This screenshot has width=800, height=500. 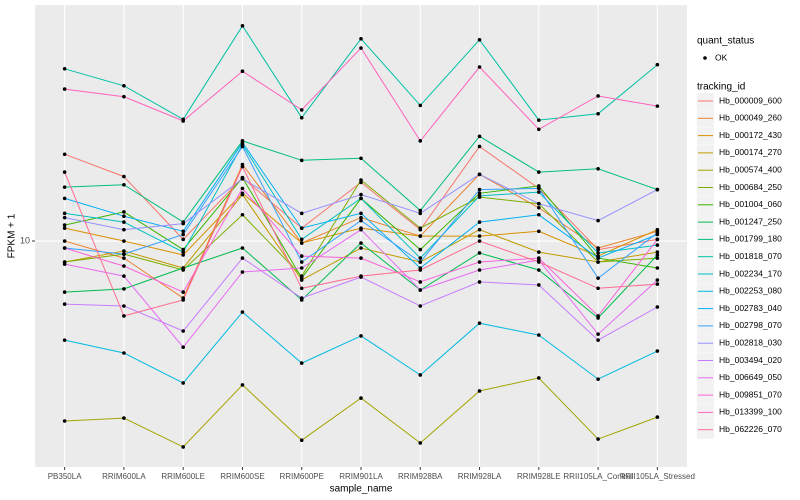 I want to click on legend-label: Hb_002234_170, so click(x=750, y=273).